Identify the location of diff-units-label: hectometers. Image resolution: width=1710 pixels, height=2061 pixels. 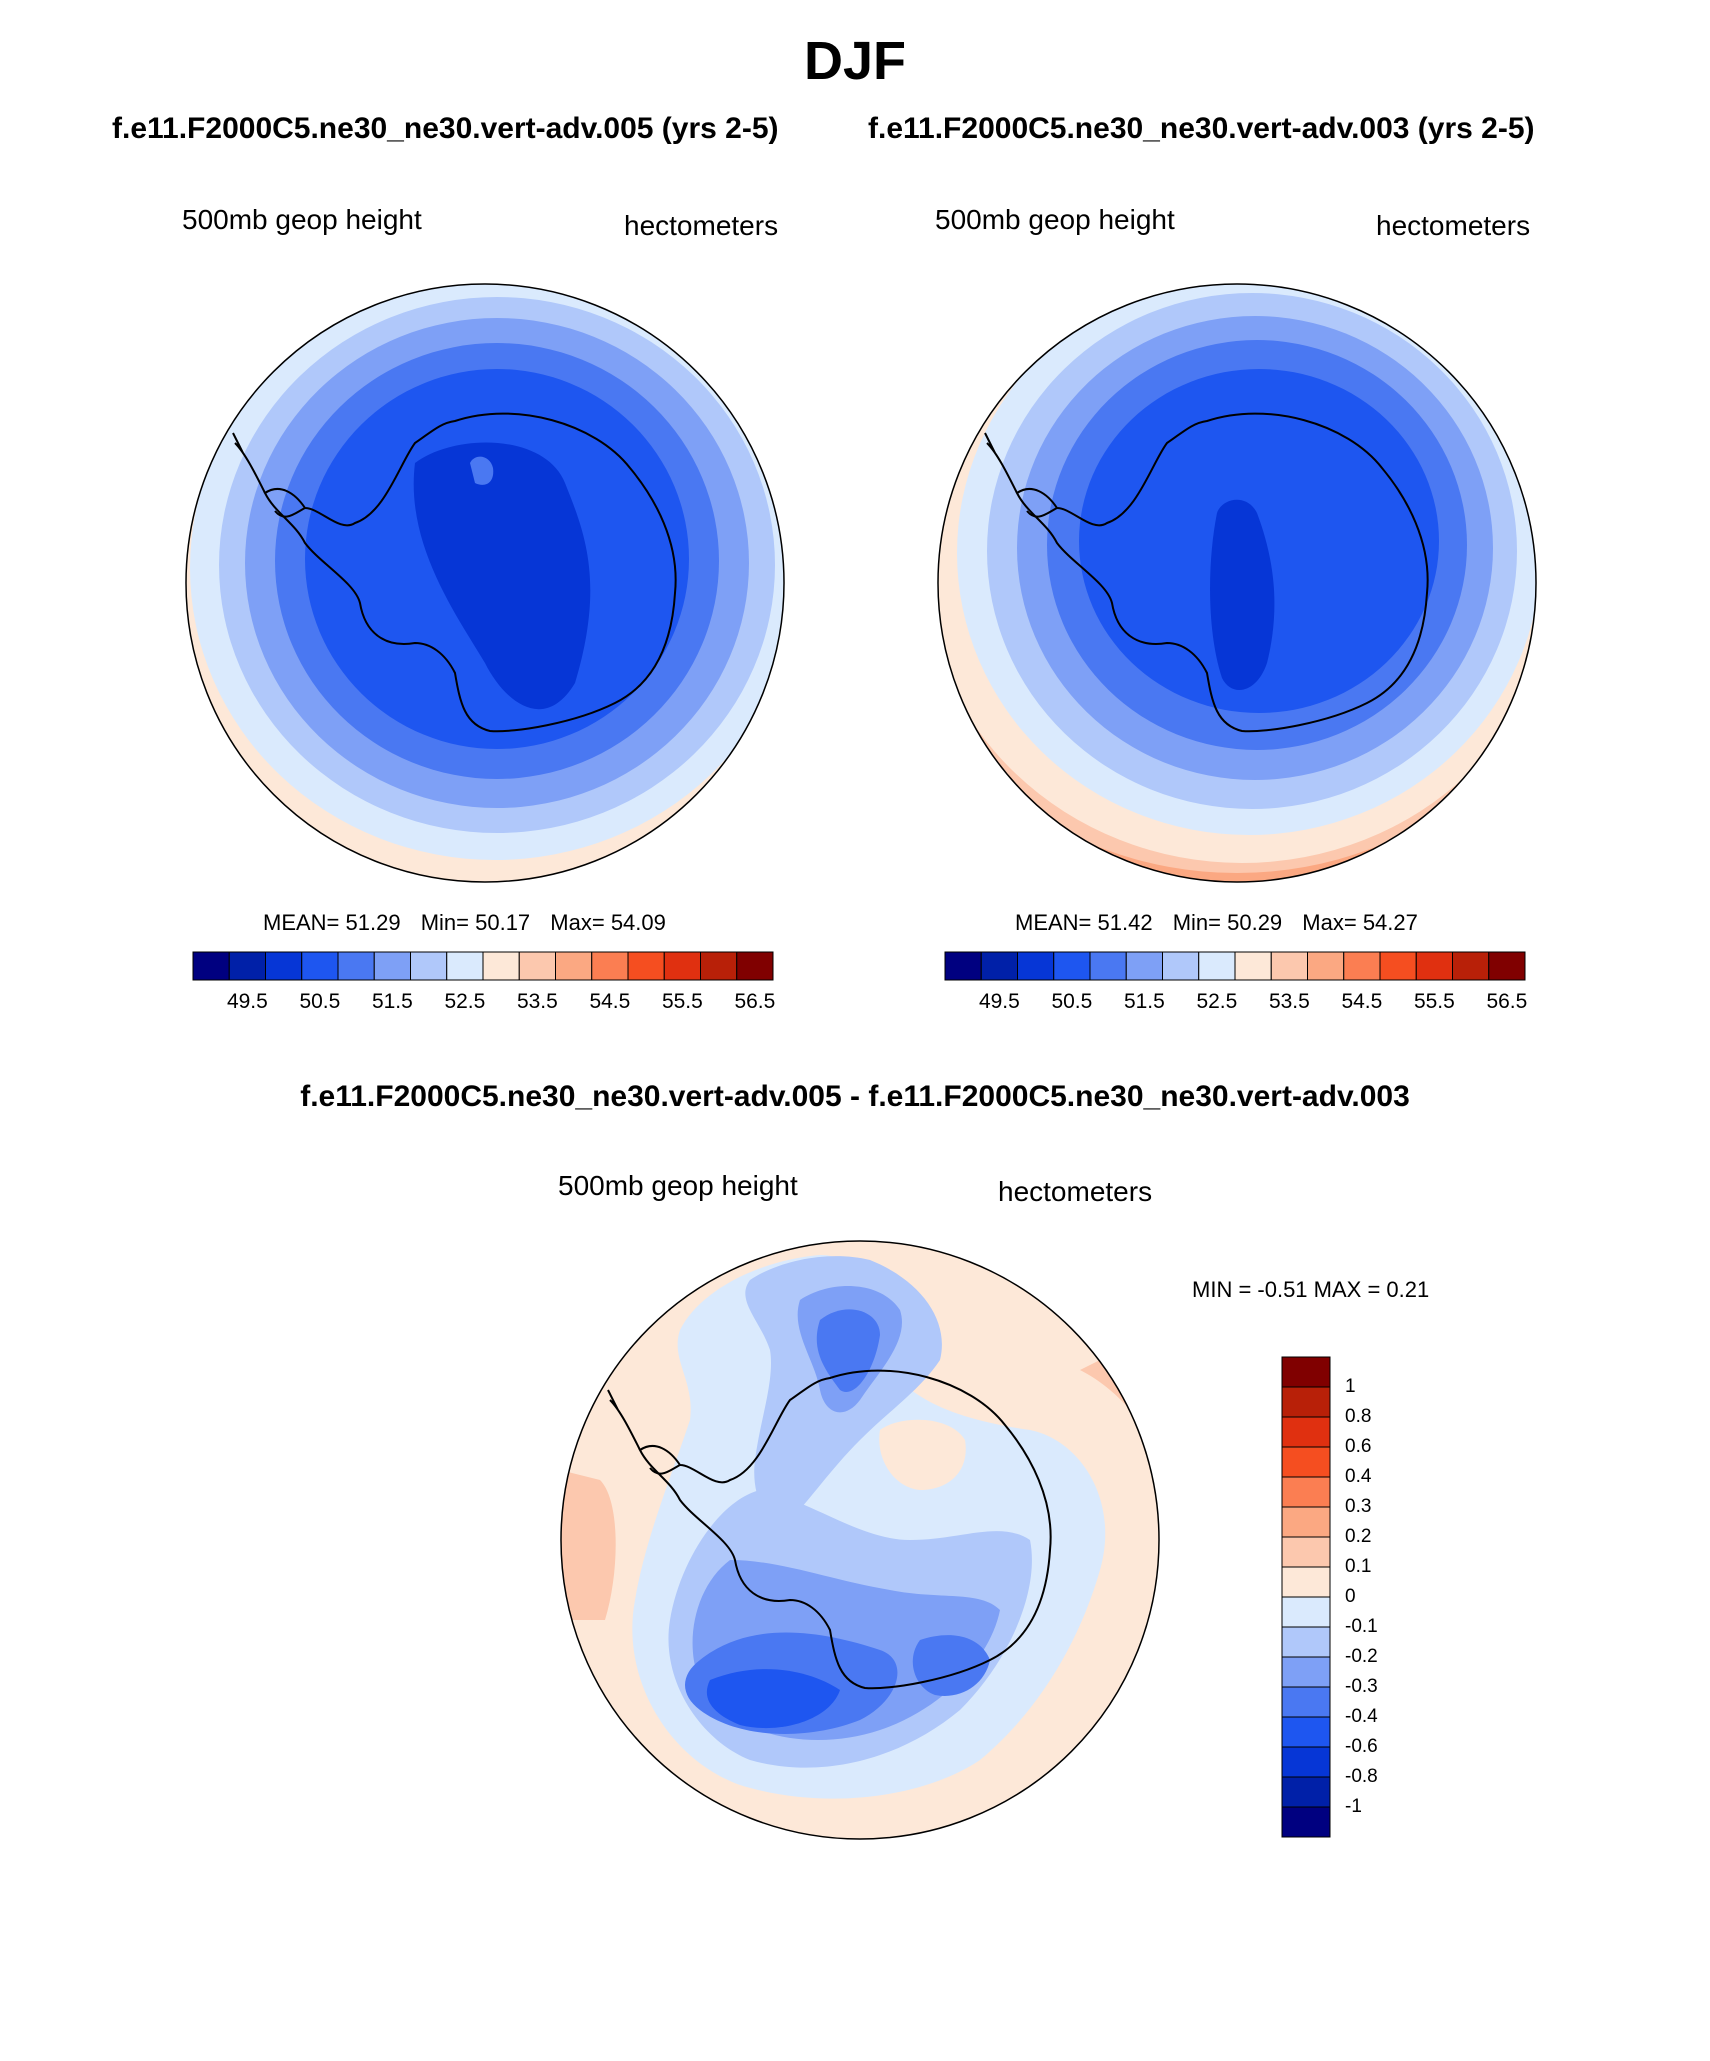
(1075, 1191).